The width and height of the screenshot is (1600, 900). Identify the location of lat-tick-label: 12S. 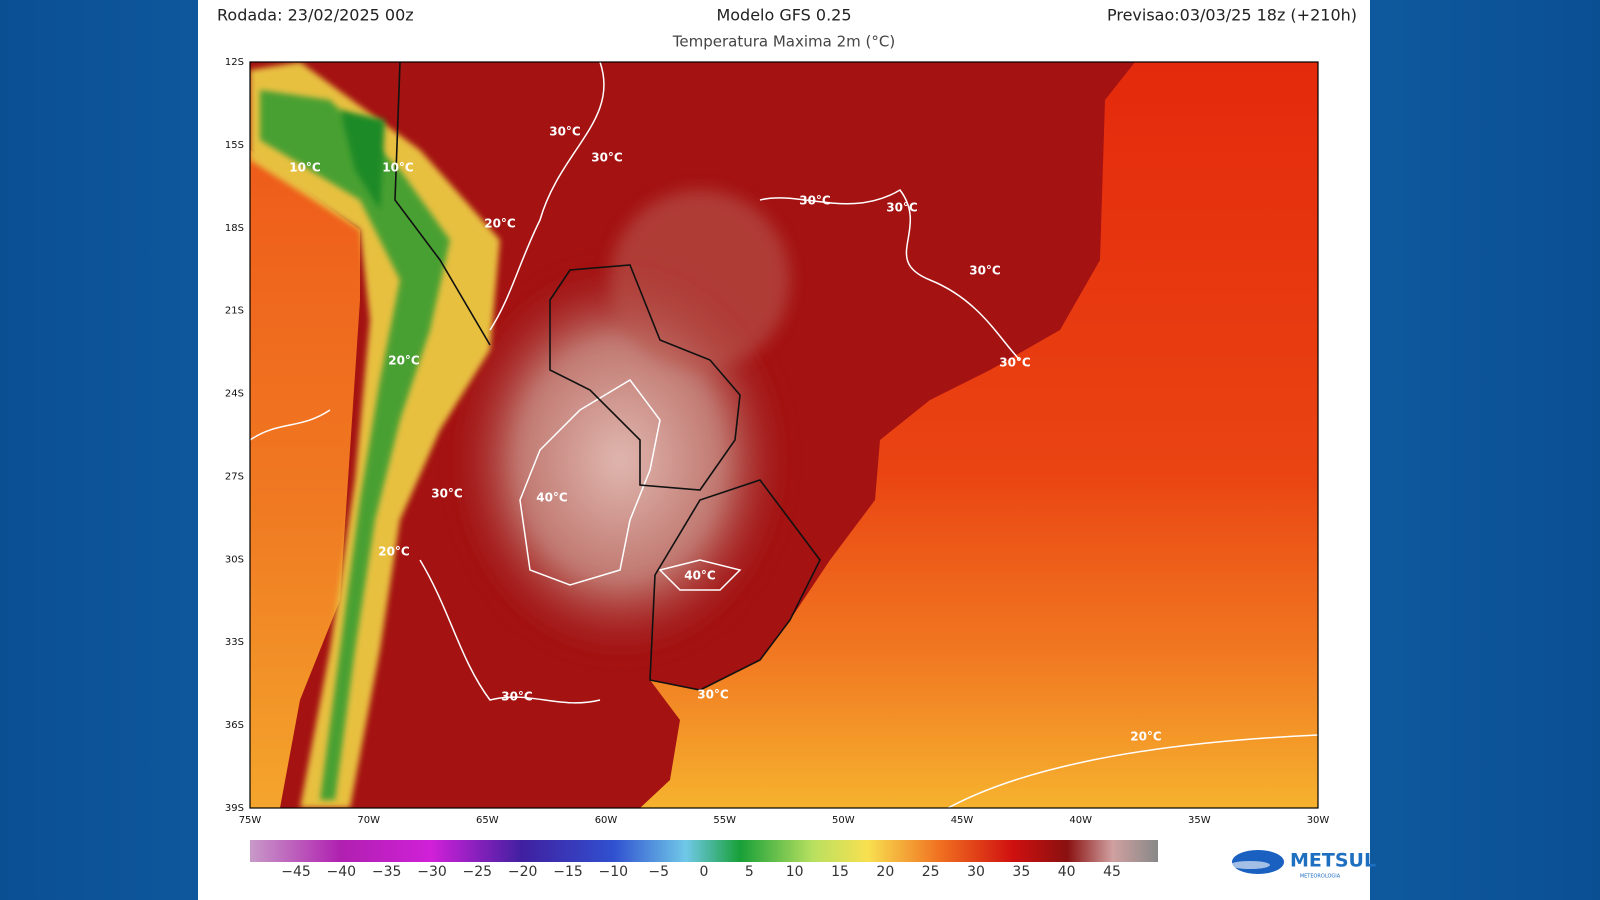
(234, 62).